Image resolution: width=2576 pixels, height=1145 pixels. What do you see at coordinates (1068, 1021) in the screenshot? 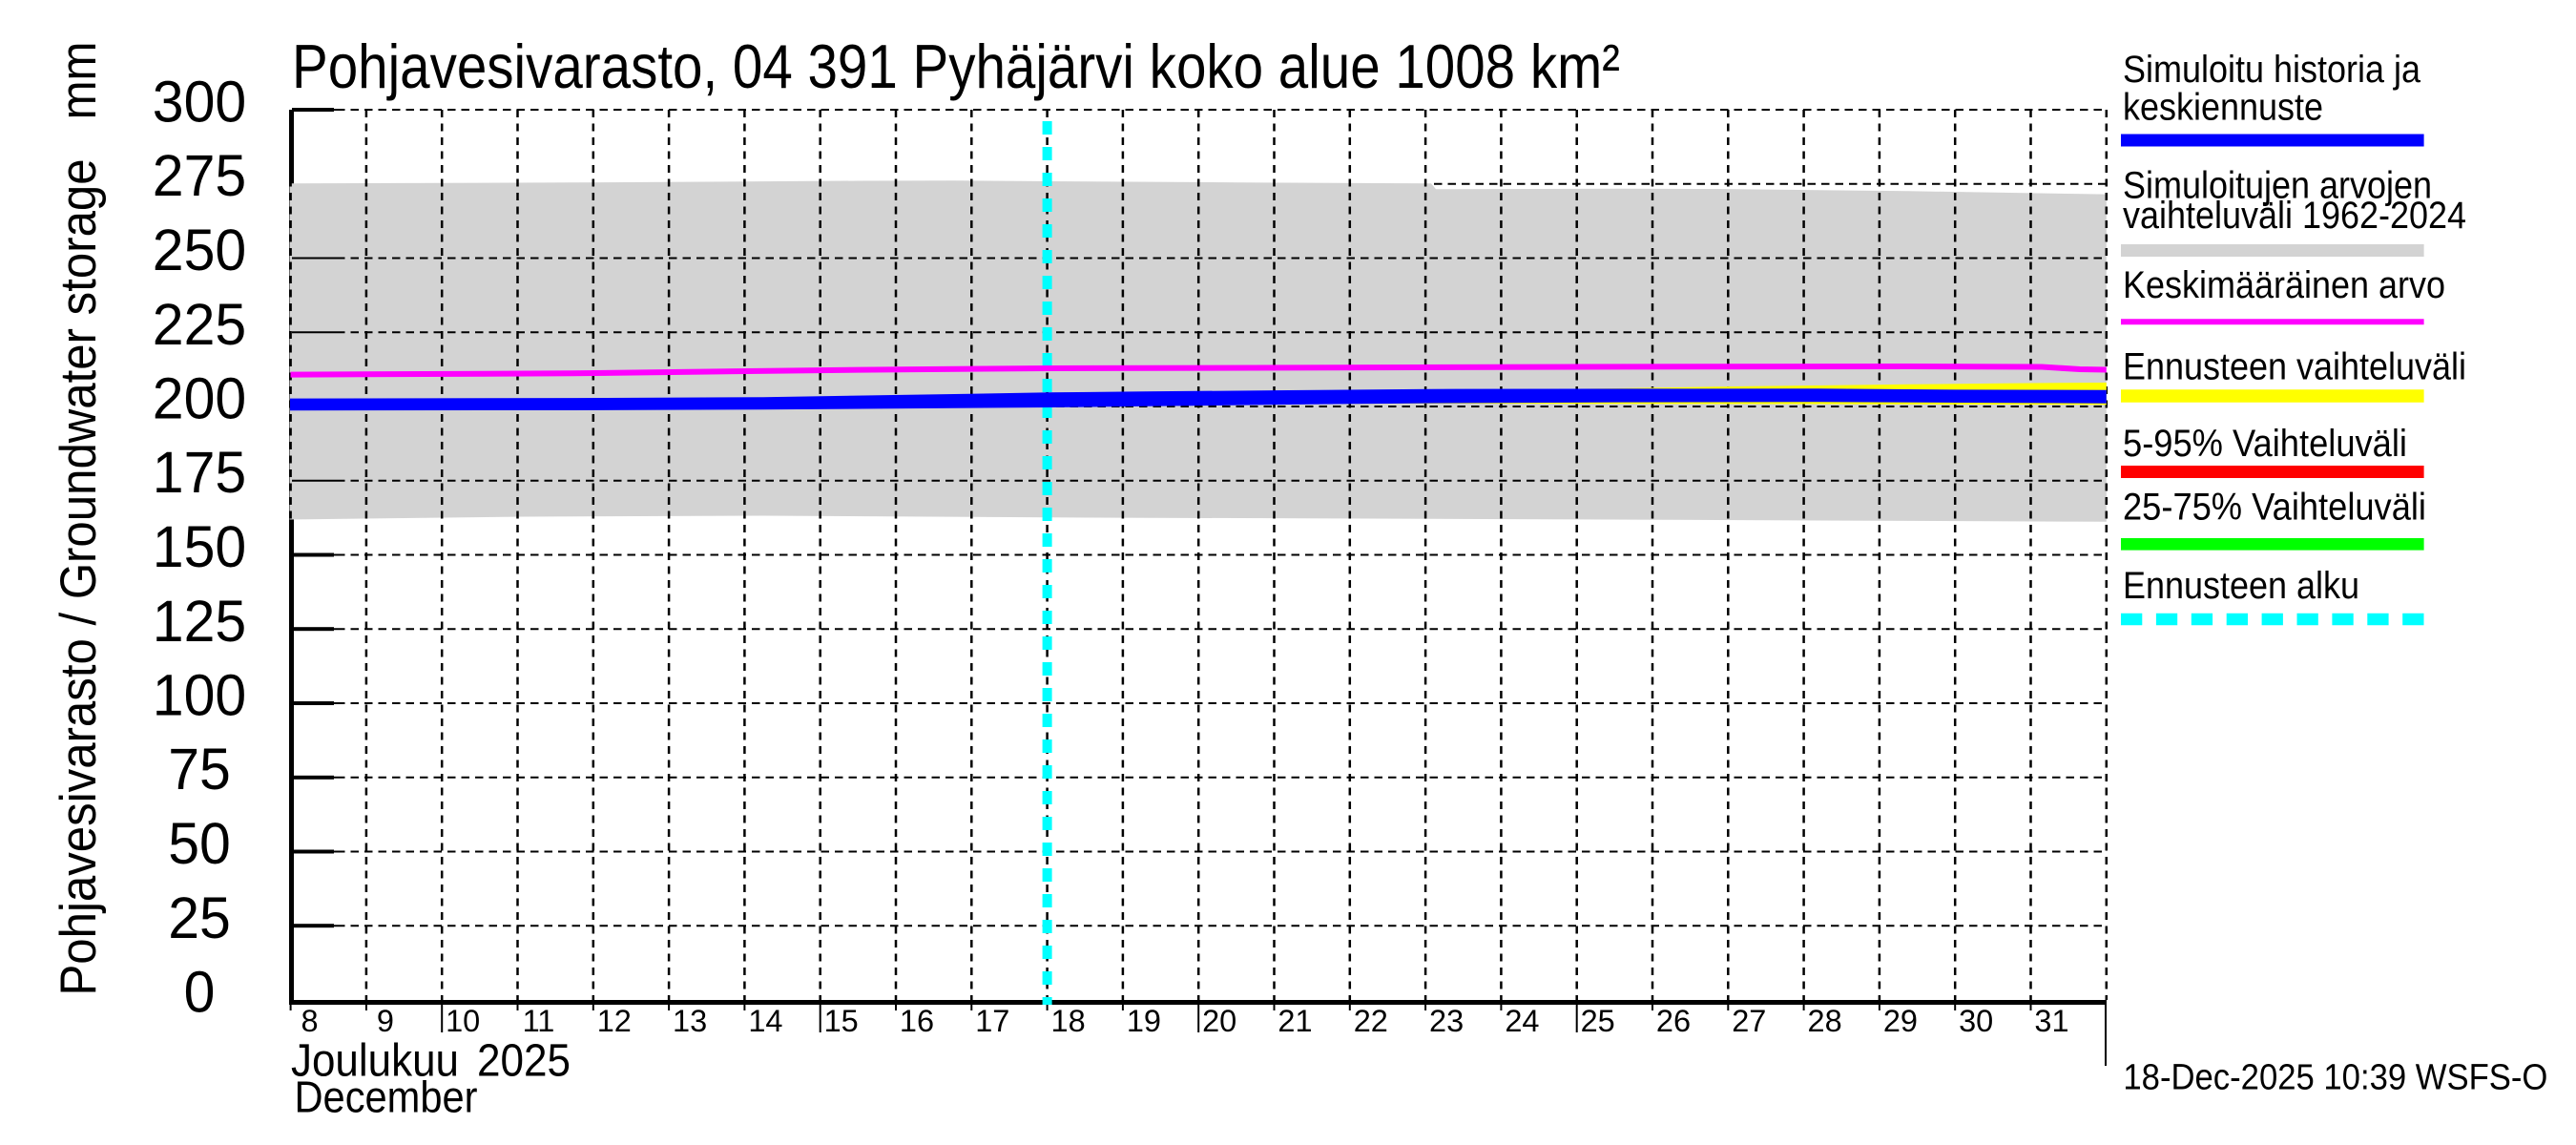
I see `svg-text: 18` at bounding box center [1068, 1021].